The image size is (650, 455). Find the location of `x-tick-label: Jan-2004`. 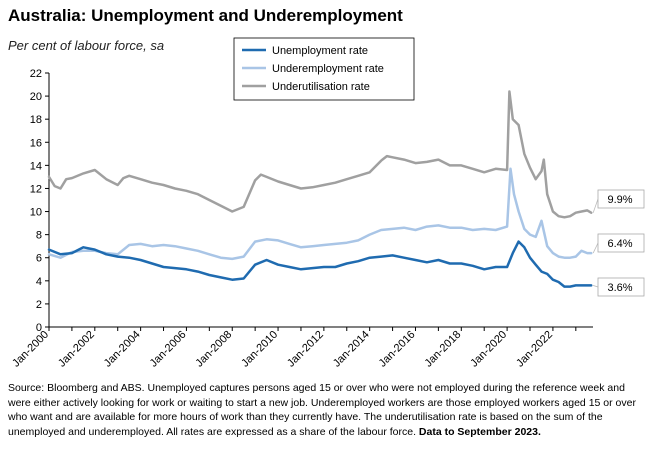

x-tick-label: Jan-2004 is located at coordinates (122, 349).